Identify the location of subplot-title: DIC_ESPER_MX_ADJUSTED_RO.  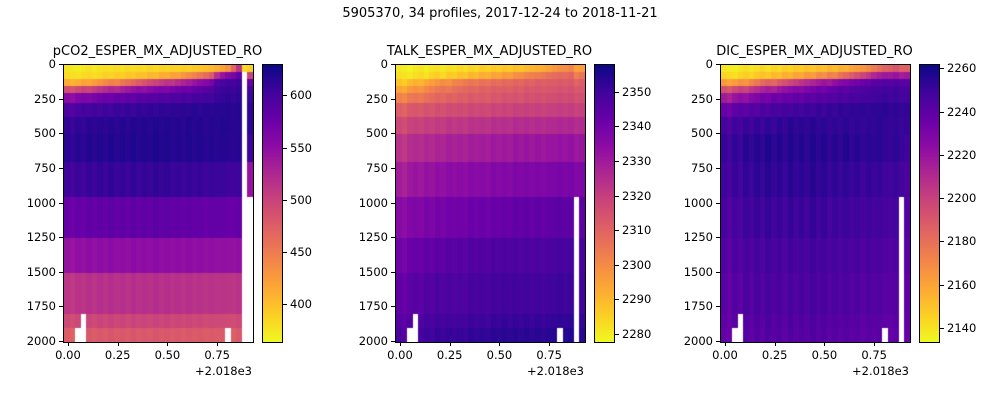
(814, 51).